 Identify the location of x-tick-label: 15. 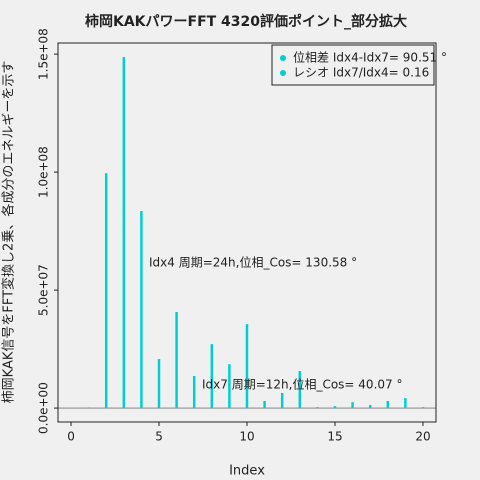
(334, 437).